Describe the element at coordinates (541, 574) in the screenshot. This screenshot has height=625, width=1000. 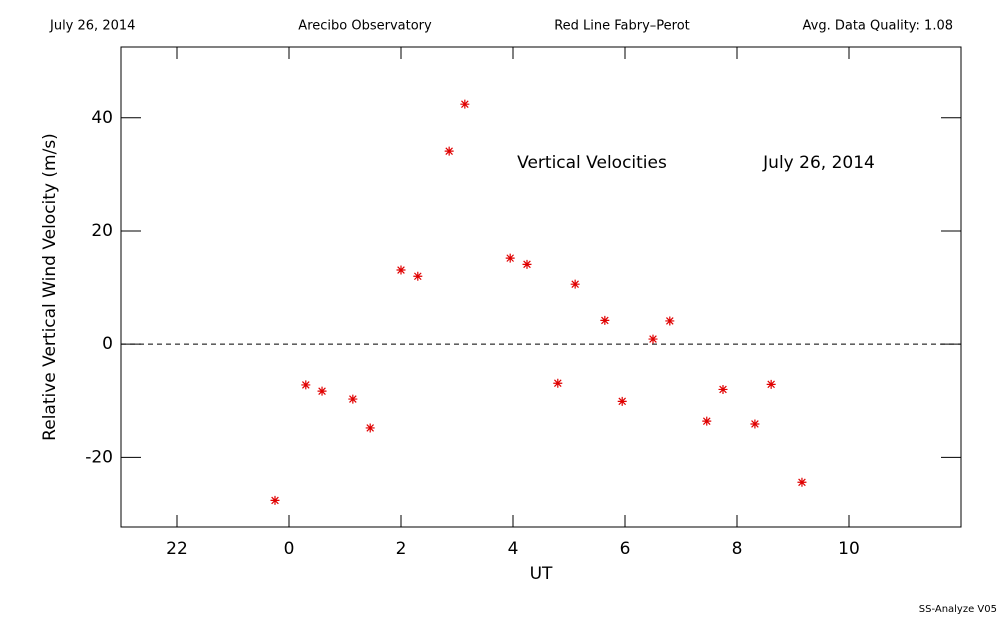
I see `x-axis-label: UT` at that location.